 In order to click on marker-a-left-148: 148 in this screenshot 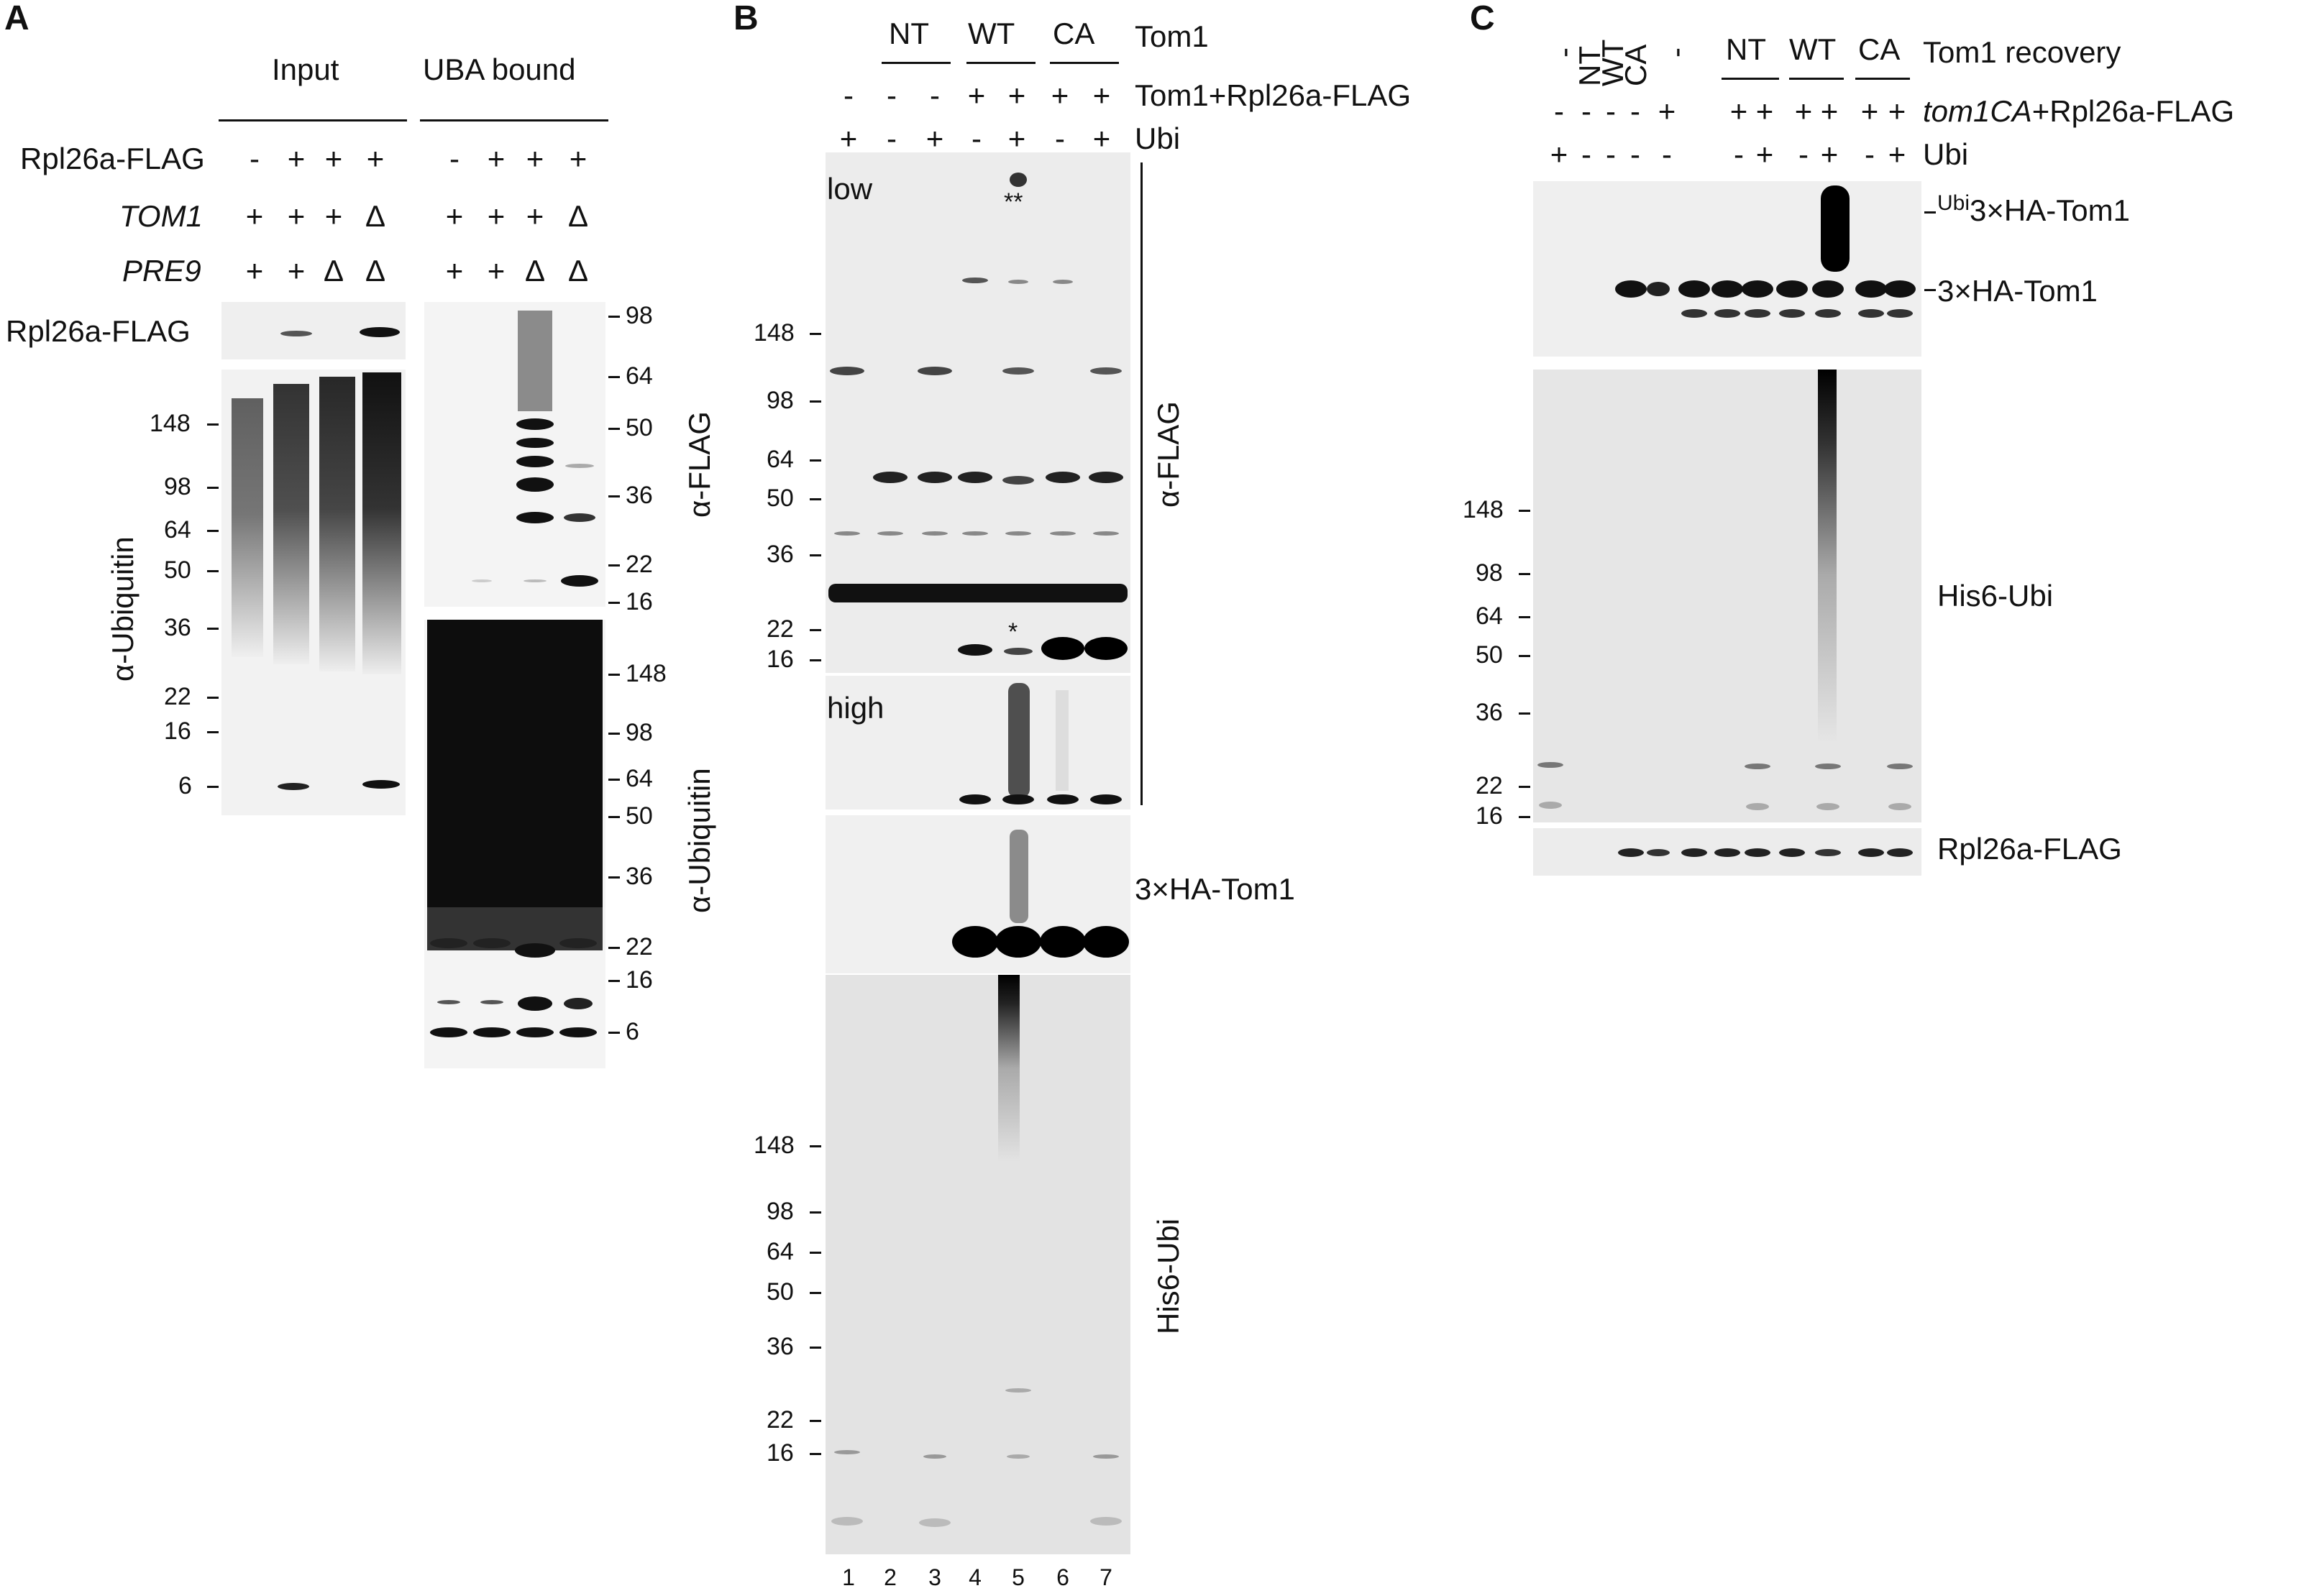, I will do `click(170, 423)`.